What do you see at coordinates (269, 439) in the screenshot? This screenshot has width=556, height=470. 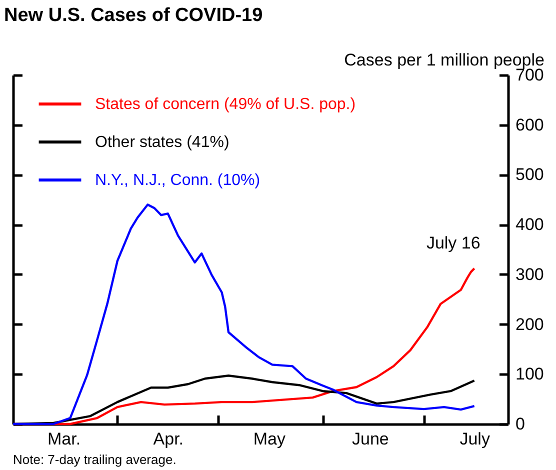 I see `x-tick-label: May` at bounding box center [269, 439].